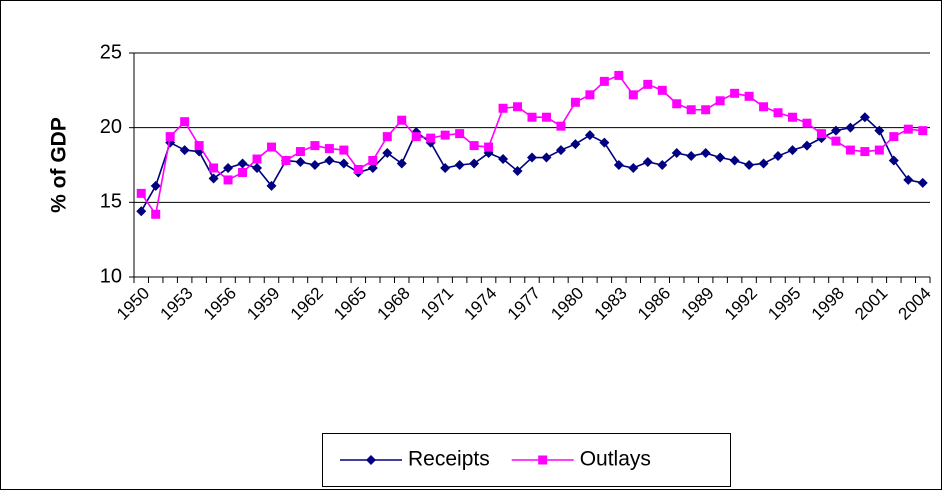 The width and height of the screenshot is (942, 490). I want to click on legend: Receipts Outlays, so click(526, 460).